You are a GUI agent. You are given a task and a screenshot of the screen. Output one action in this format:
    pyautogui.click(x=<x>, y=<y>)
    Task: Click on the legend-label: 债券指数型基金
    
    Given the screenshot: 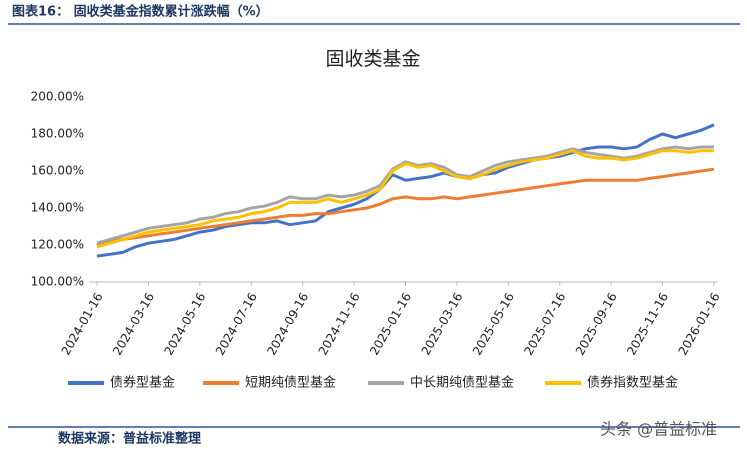 What is the action you would take?
    pyautogui.click(x=632, y=383)
    